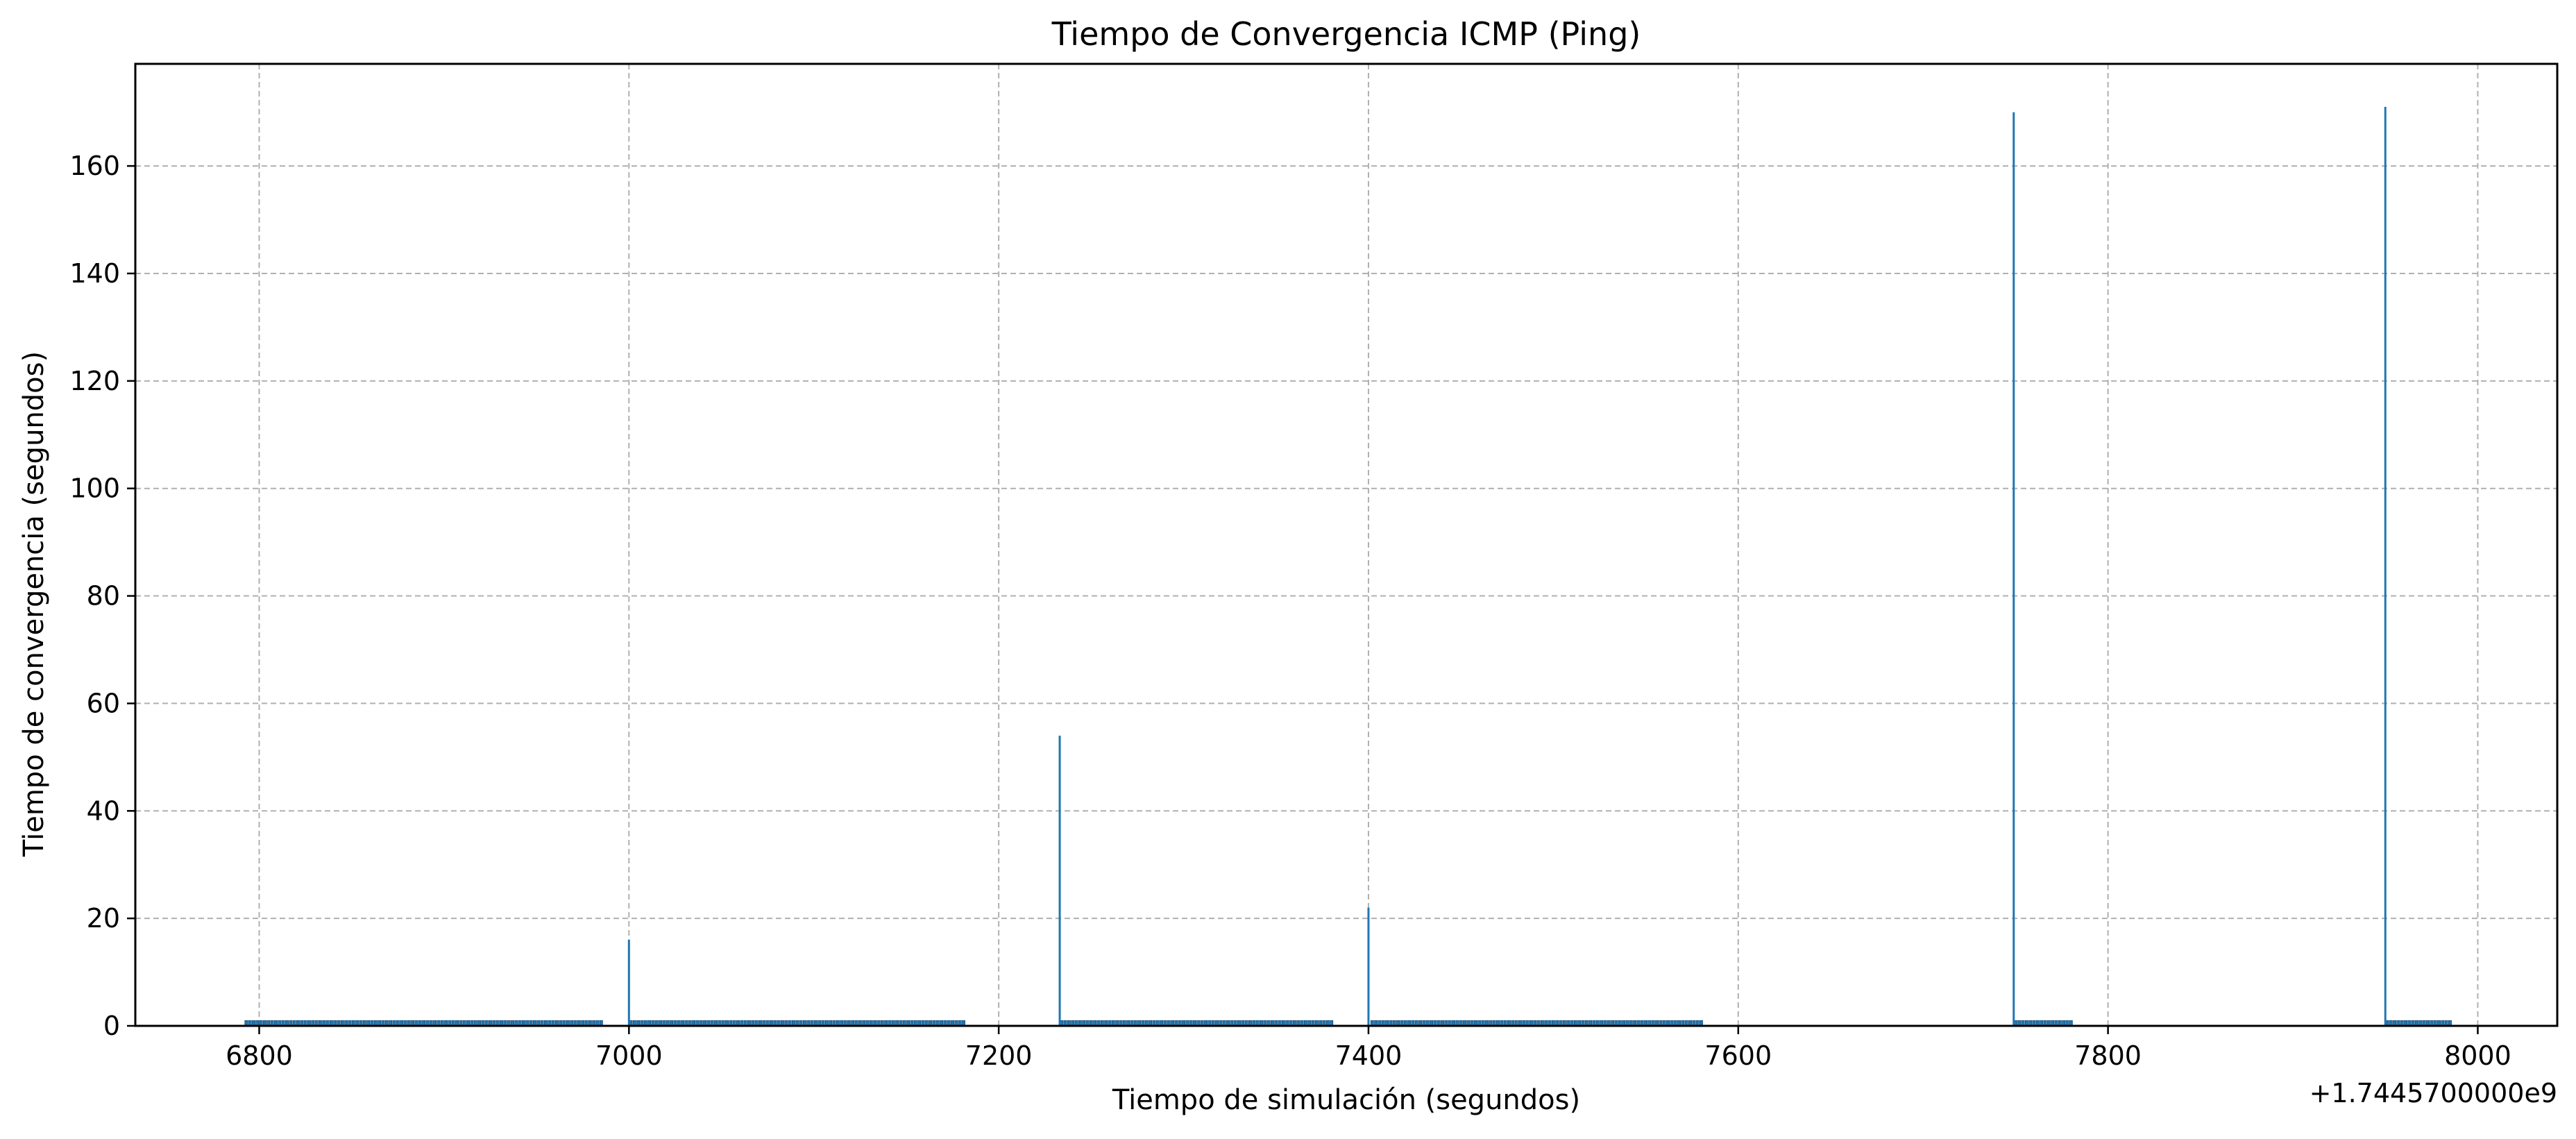 The width and height of the screenshot is (2576, 1139). Describe the element at coordinates (629, 1055) in the screenshot. I see `x-tick-label: 7000` at that location.